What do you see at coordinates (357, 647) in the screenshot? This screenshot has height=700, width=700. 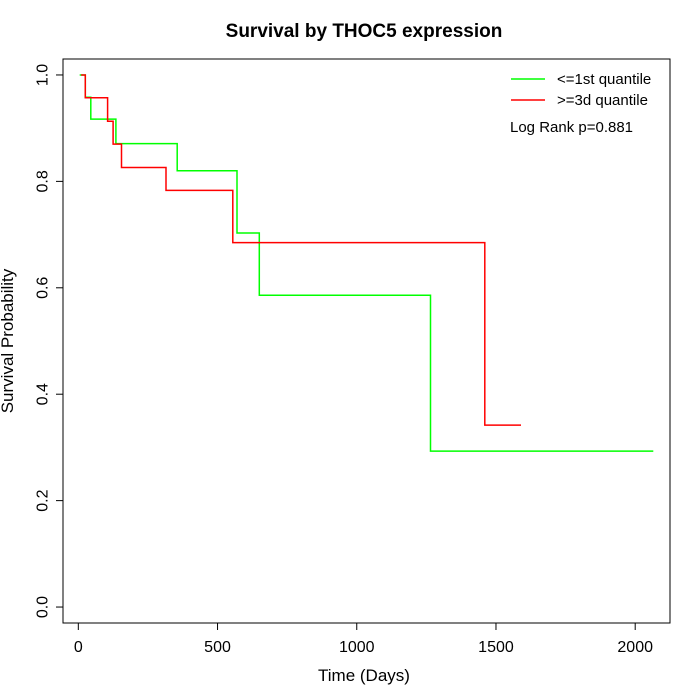 I see `x-tick-label: 1000` at bounding box center [357, 647].